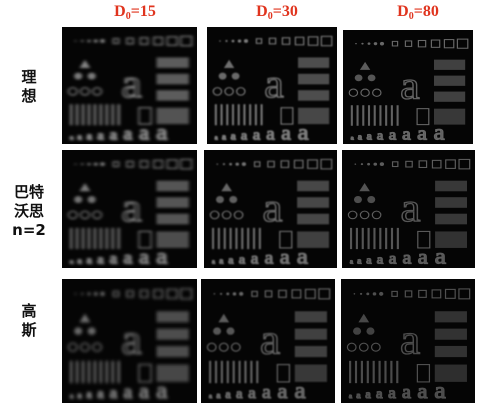  What do you see at coordinates (29, 86) in the screenshot?
I see `row-heading-ideal: 理想` at bounding box center [29, 86].